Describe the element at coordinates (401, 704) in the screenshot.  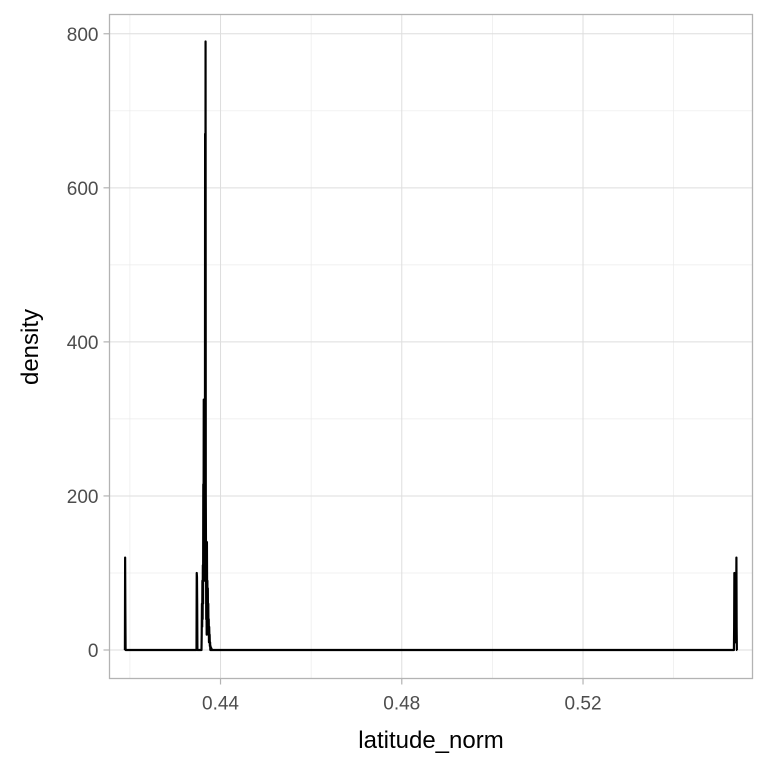
I see `x-tick-label: 0.48` at that location.